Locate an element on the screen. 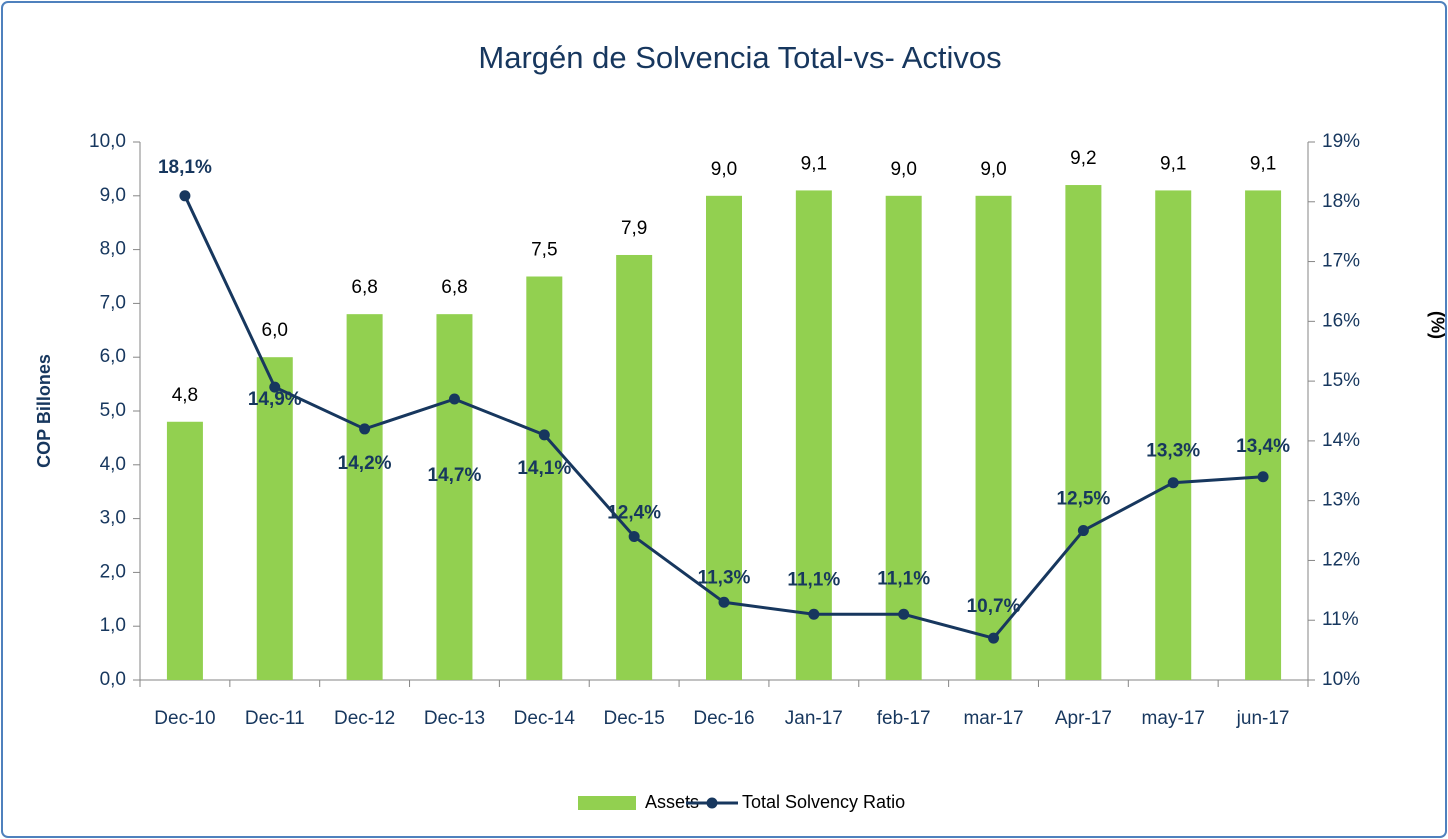 This screenshot has height=839, width=1448. y-tick-label: 7,0 is located at coordinates (113, 302).